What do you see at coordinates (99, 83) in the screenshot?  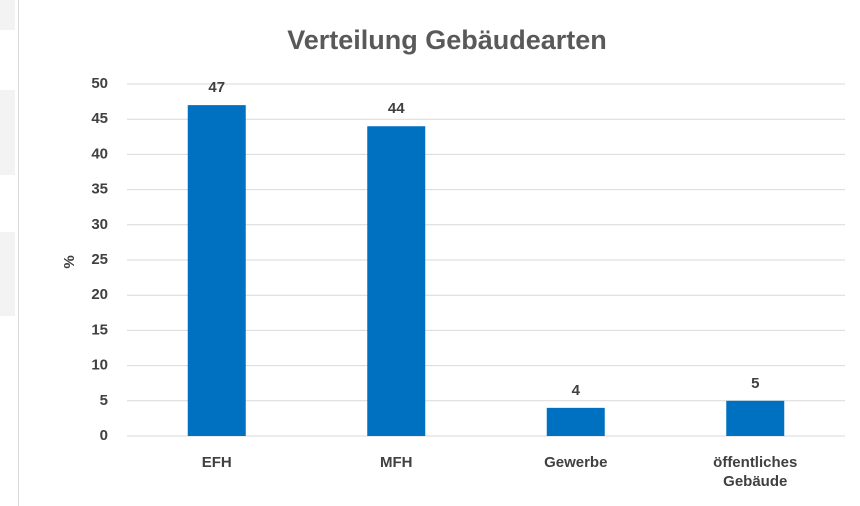 I see `y-tick-label: 50` at bounding box center [99, 83].